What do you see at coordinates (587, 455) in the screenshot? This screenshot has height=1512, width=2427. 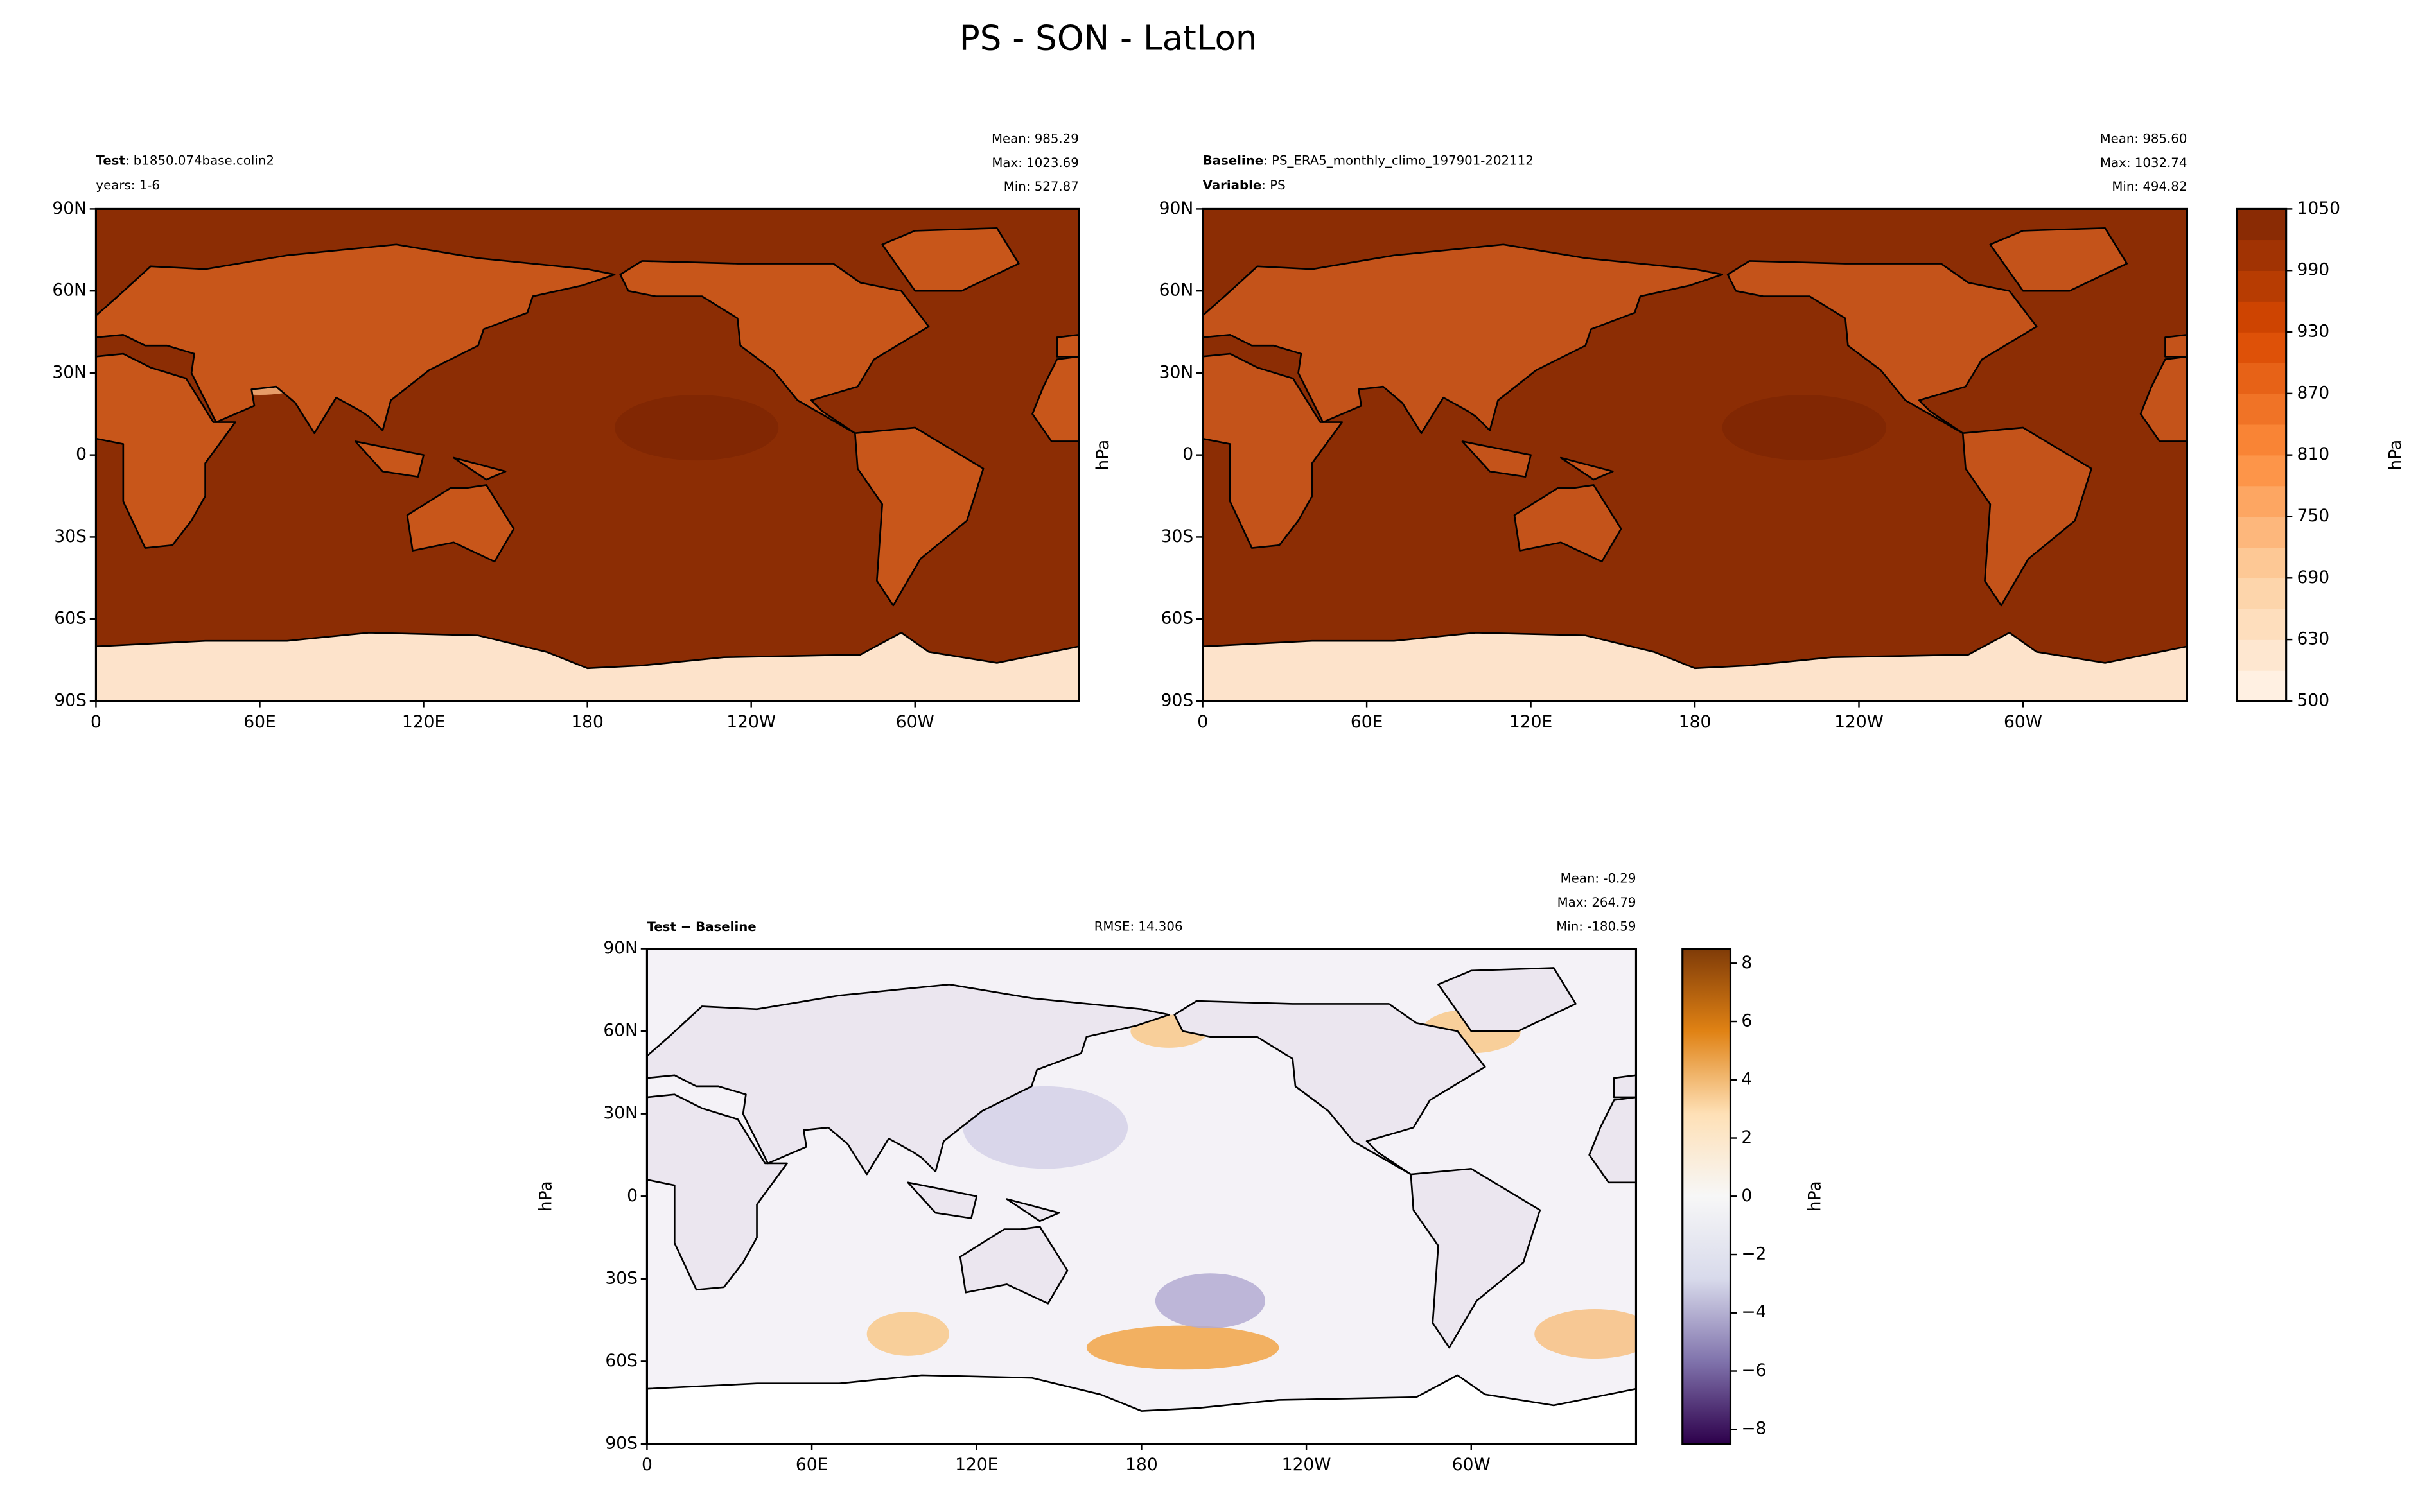 I see `map` at bounding box center [587, 455].